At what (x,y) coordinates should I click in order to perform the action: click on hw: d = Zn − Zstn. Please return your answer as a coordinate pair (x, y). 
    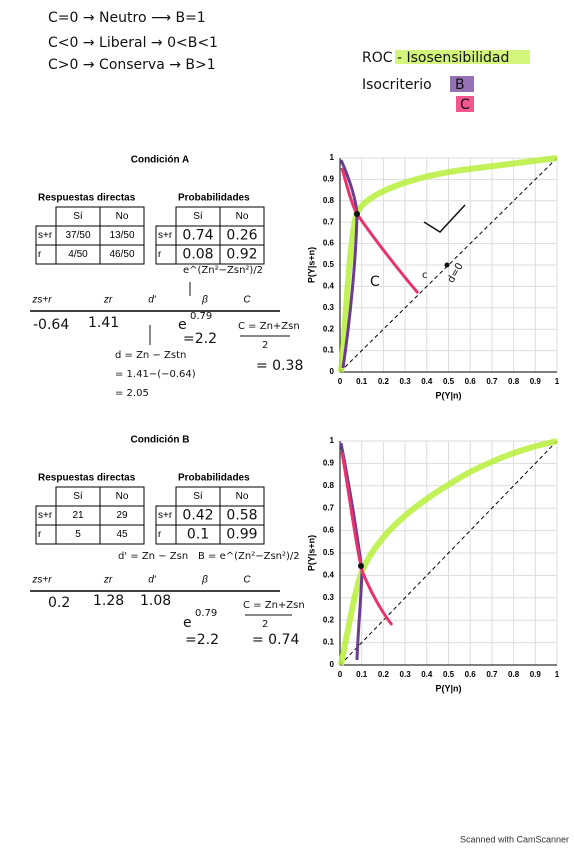
    Looking at the image, I should click on (150, 355).